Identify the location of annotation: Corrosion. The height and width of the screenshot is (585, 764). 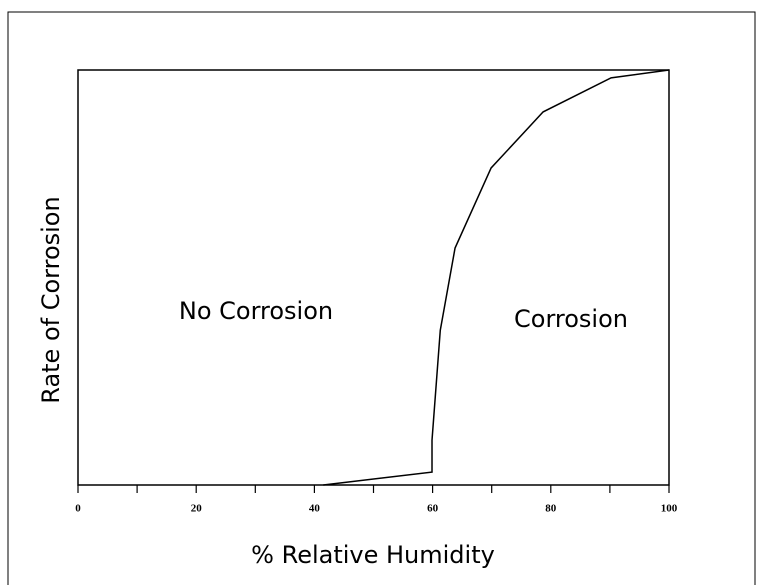
(571, 319).